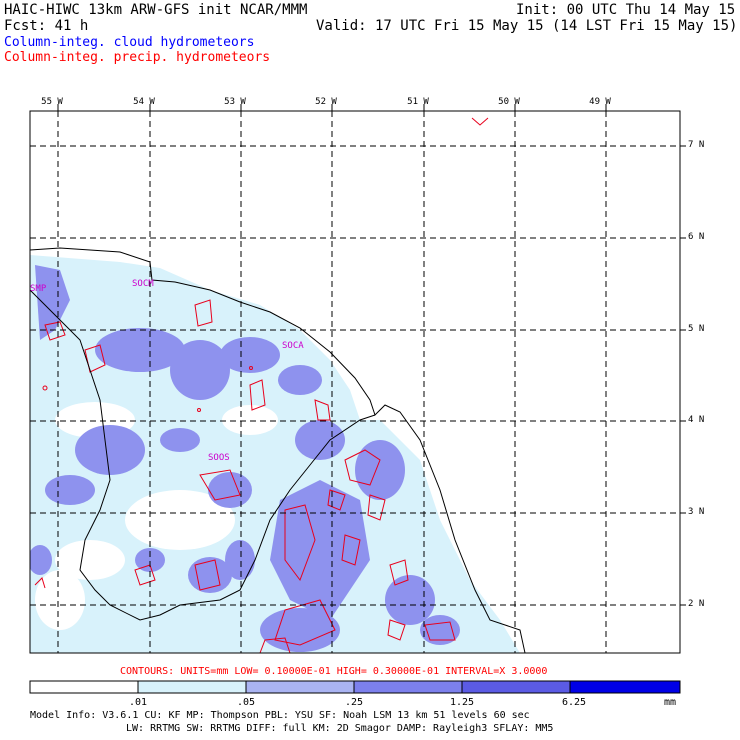 This screenshot has width=740, height=740. I want to click on lat-label: 4 N, so click(696, 420).